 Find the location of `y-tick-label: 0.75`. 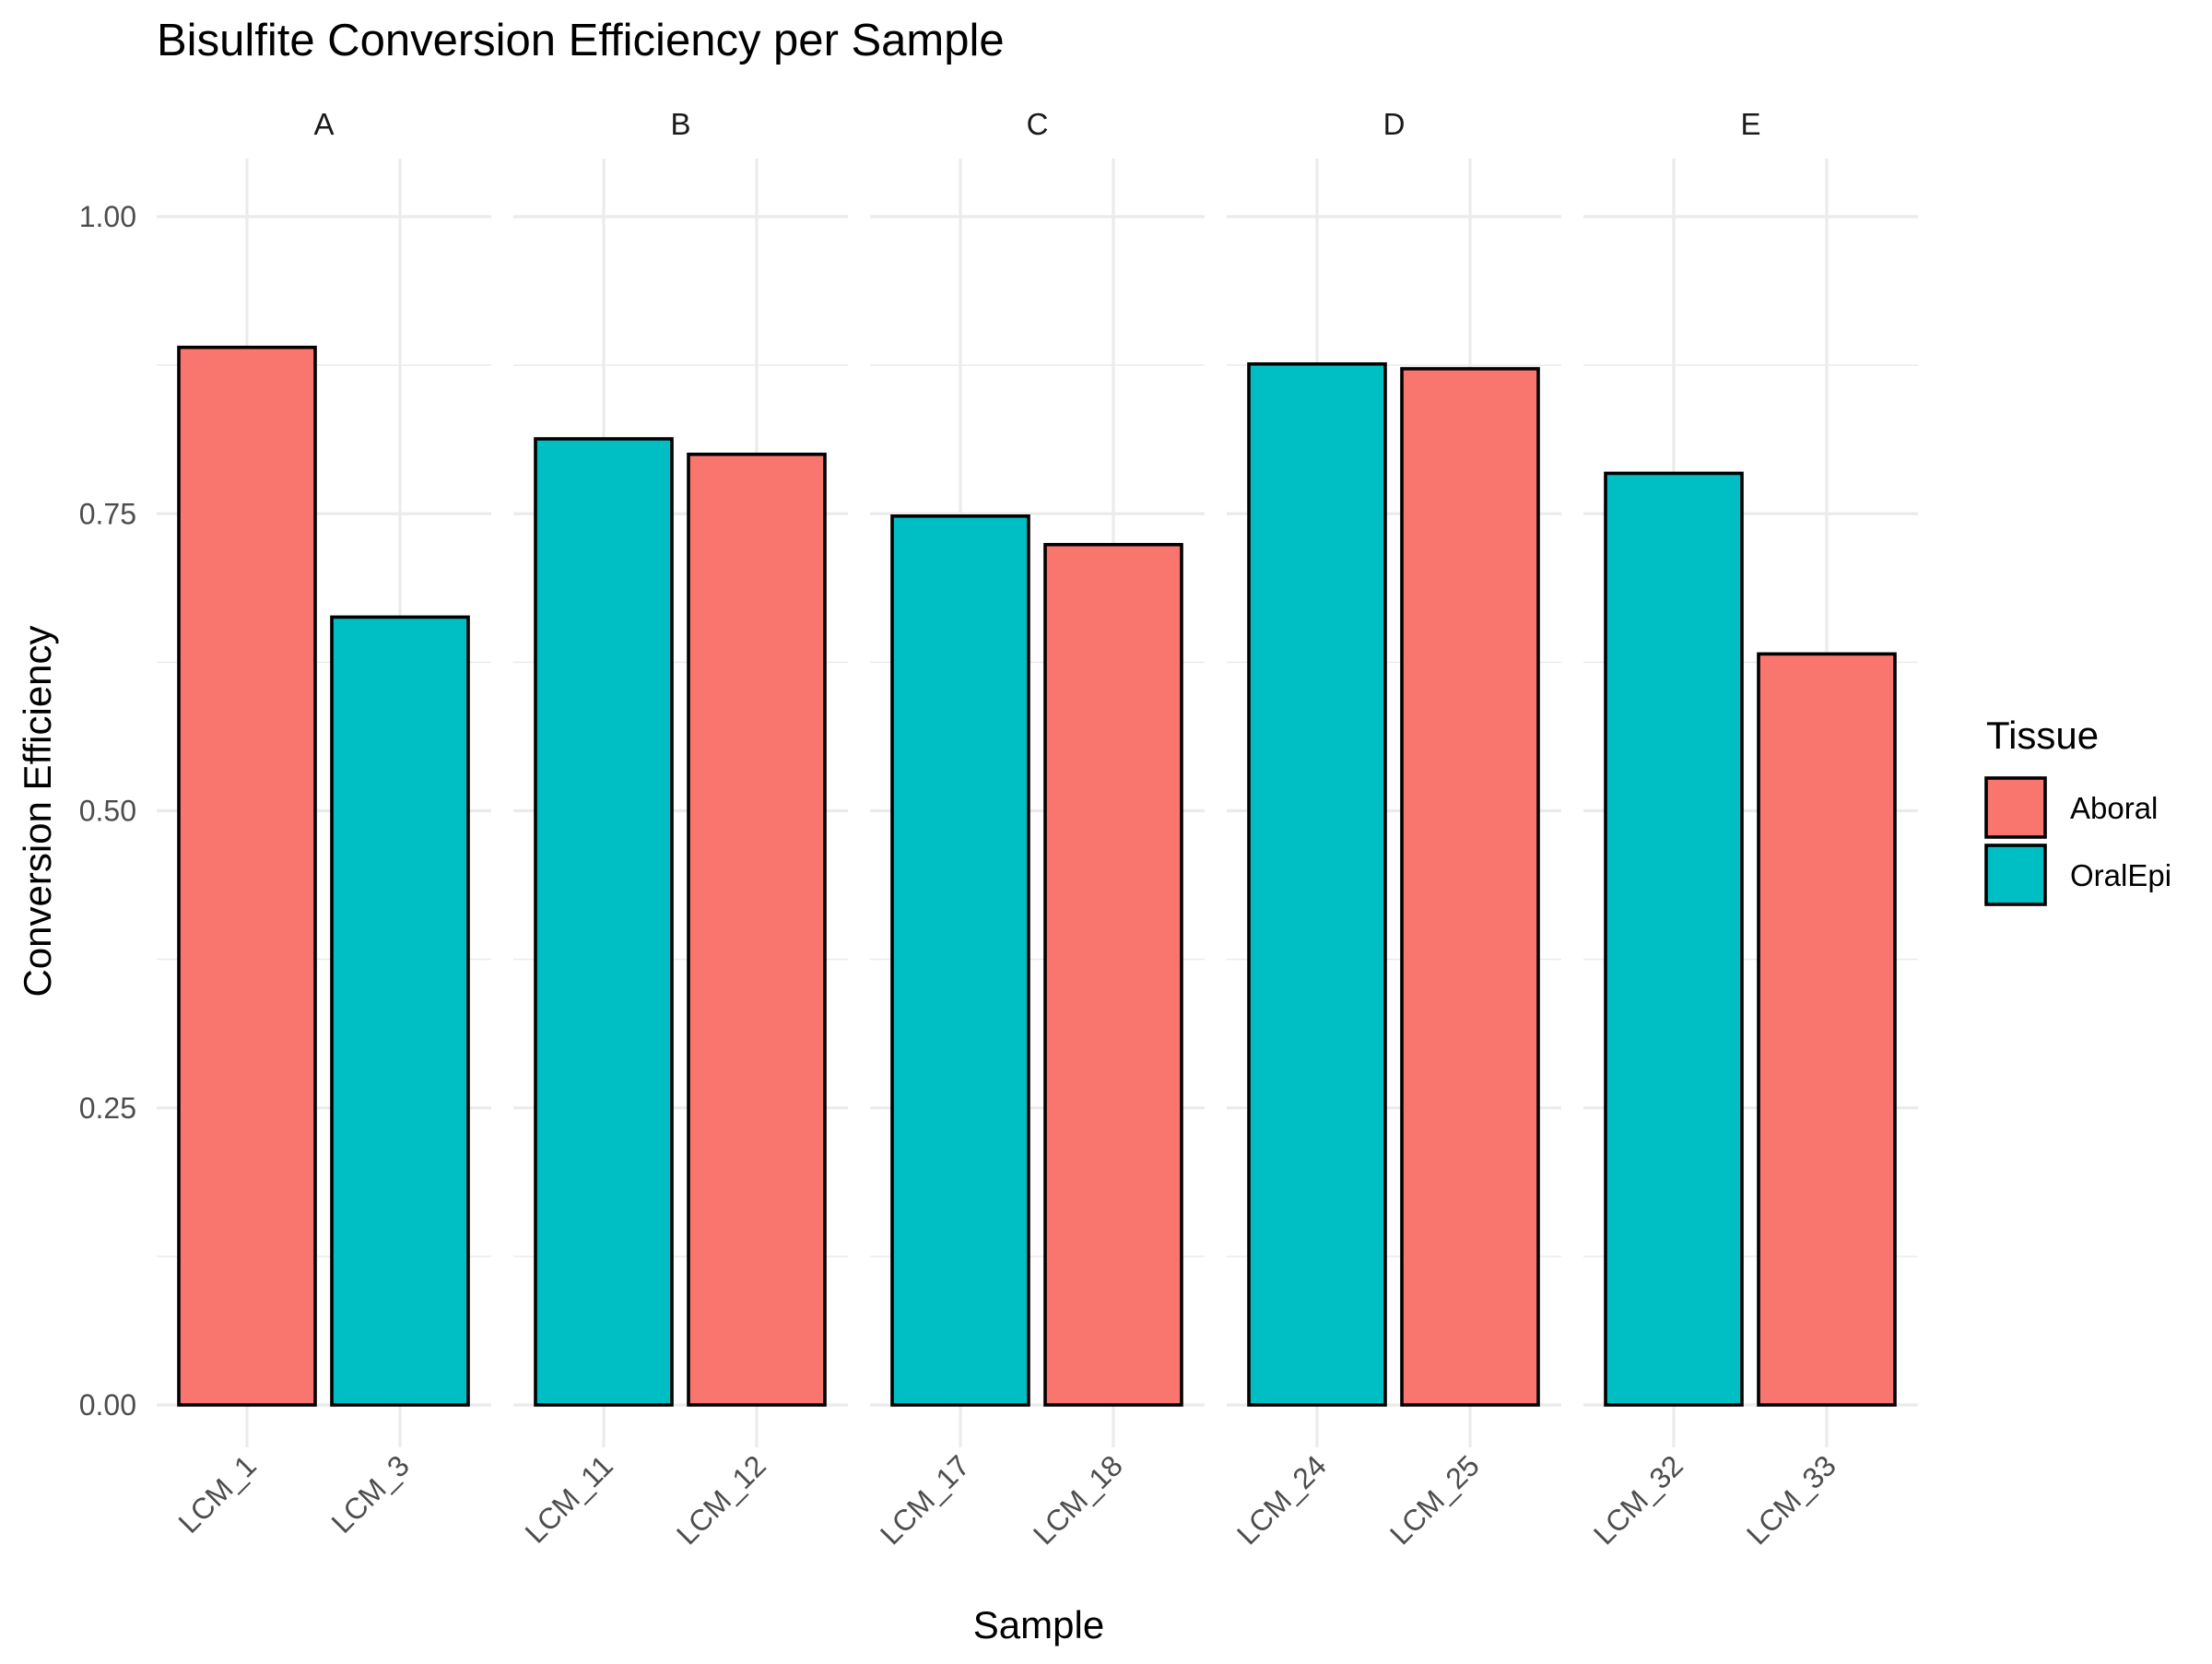

y-tick-label: 0.75 is located at coordinates (107, 513).